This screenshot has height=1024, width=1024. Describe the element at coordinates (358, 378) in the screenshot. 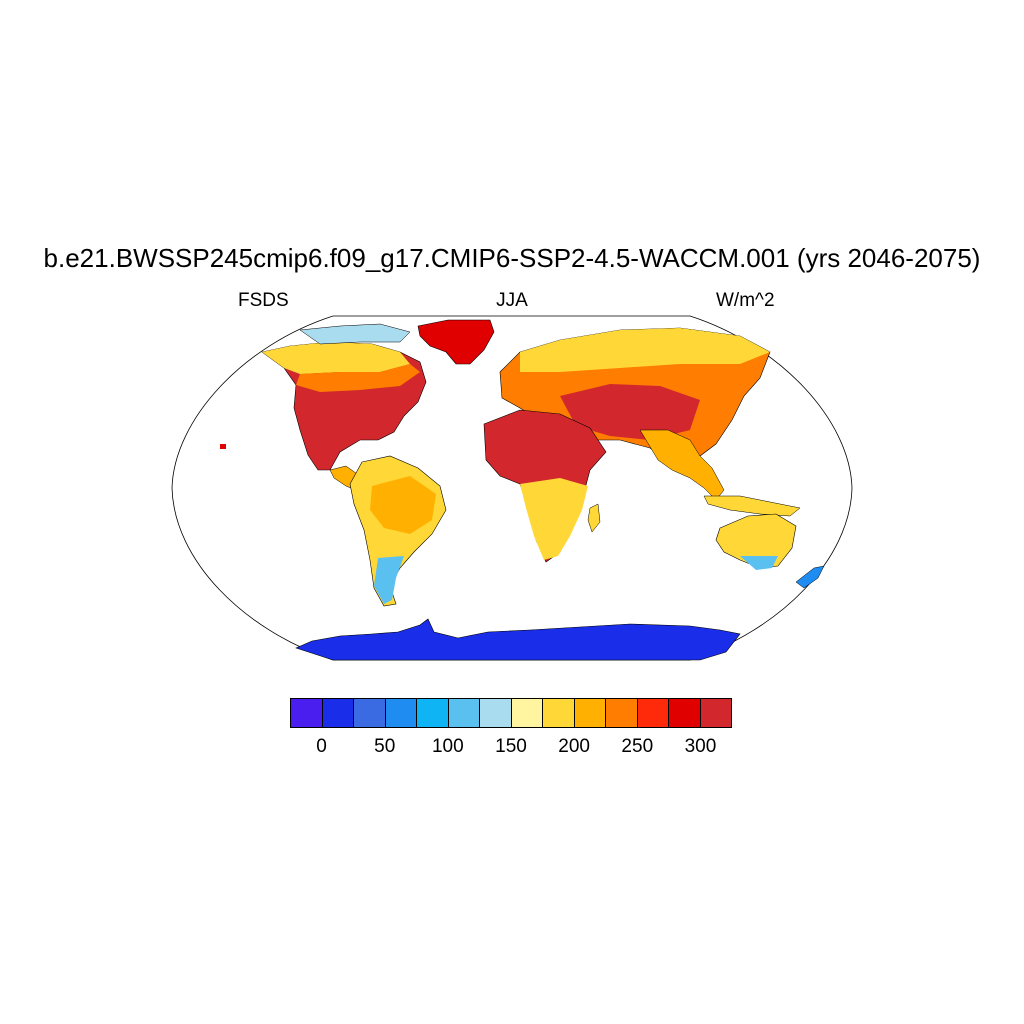

I see `north-america-mid-band` at that location.